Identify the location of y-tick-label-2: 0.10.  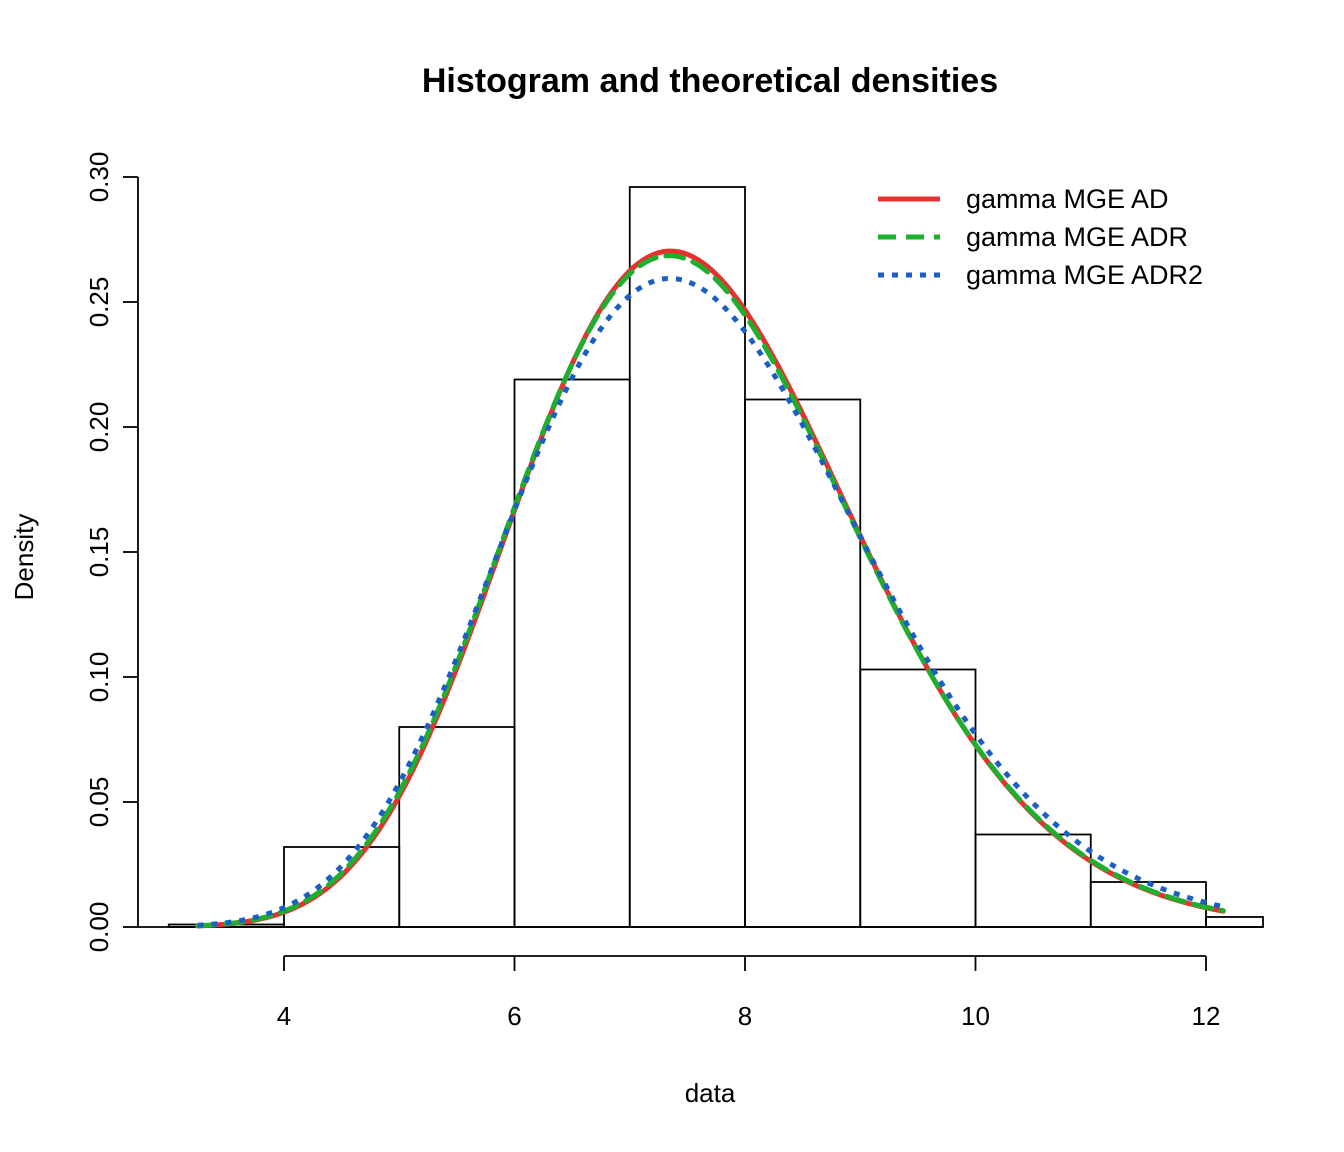
(99, 677).